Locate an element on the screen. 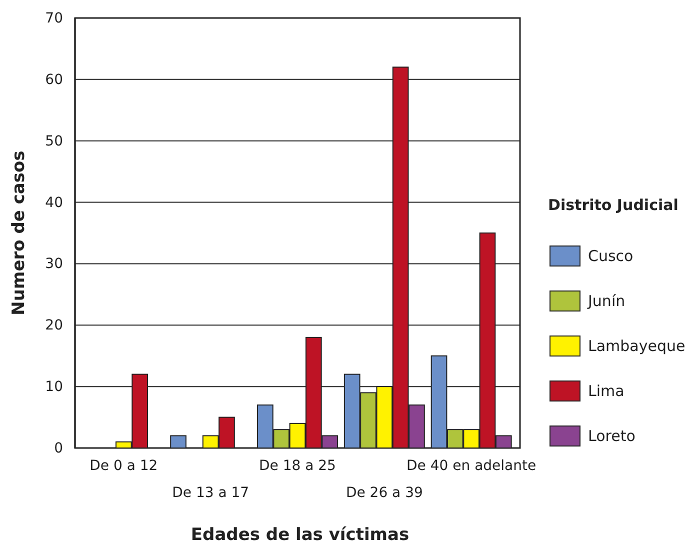 This screenshot has width=685, height=546. y-tick-label: 0 is located at coordinates (58, 448).